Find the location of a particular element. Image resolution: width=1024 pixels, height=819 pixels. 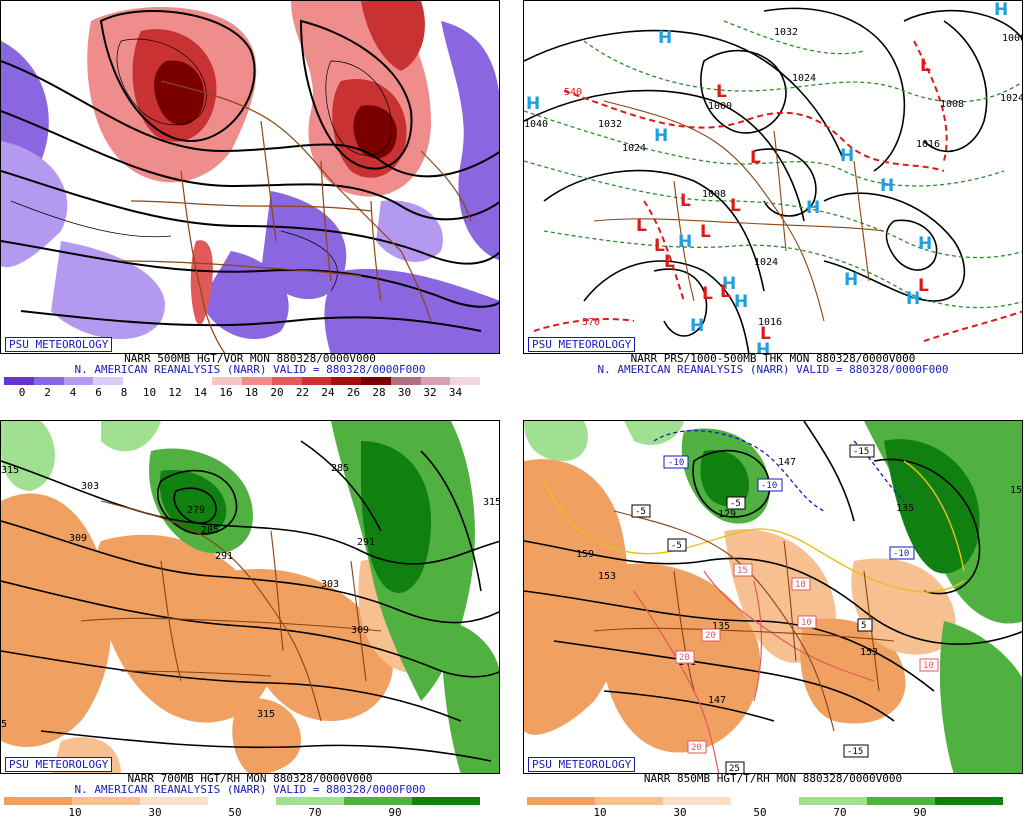

map-title: NARR 850MB HGT/T/RH MON 880328/0000V000 is located at coordinates (773, 778).